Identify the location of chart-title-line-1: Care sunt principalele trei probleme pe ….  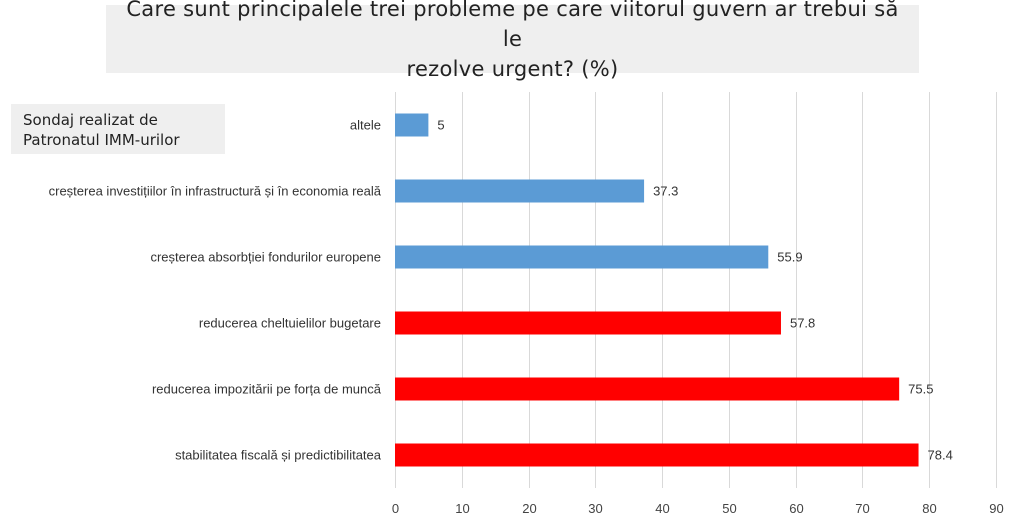
(512, 25).